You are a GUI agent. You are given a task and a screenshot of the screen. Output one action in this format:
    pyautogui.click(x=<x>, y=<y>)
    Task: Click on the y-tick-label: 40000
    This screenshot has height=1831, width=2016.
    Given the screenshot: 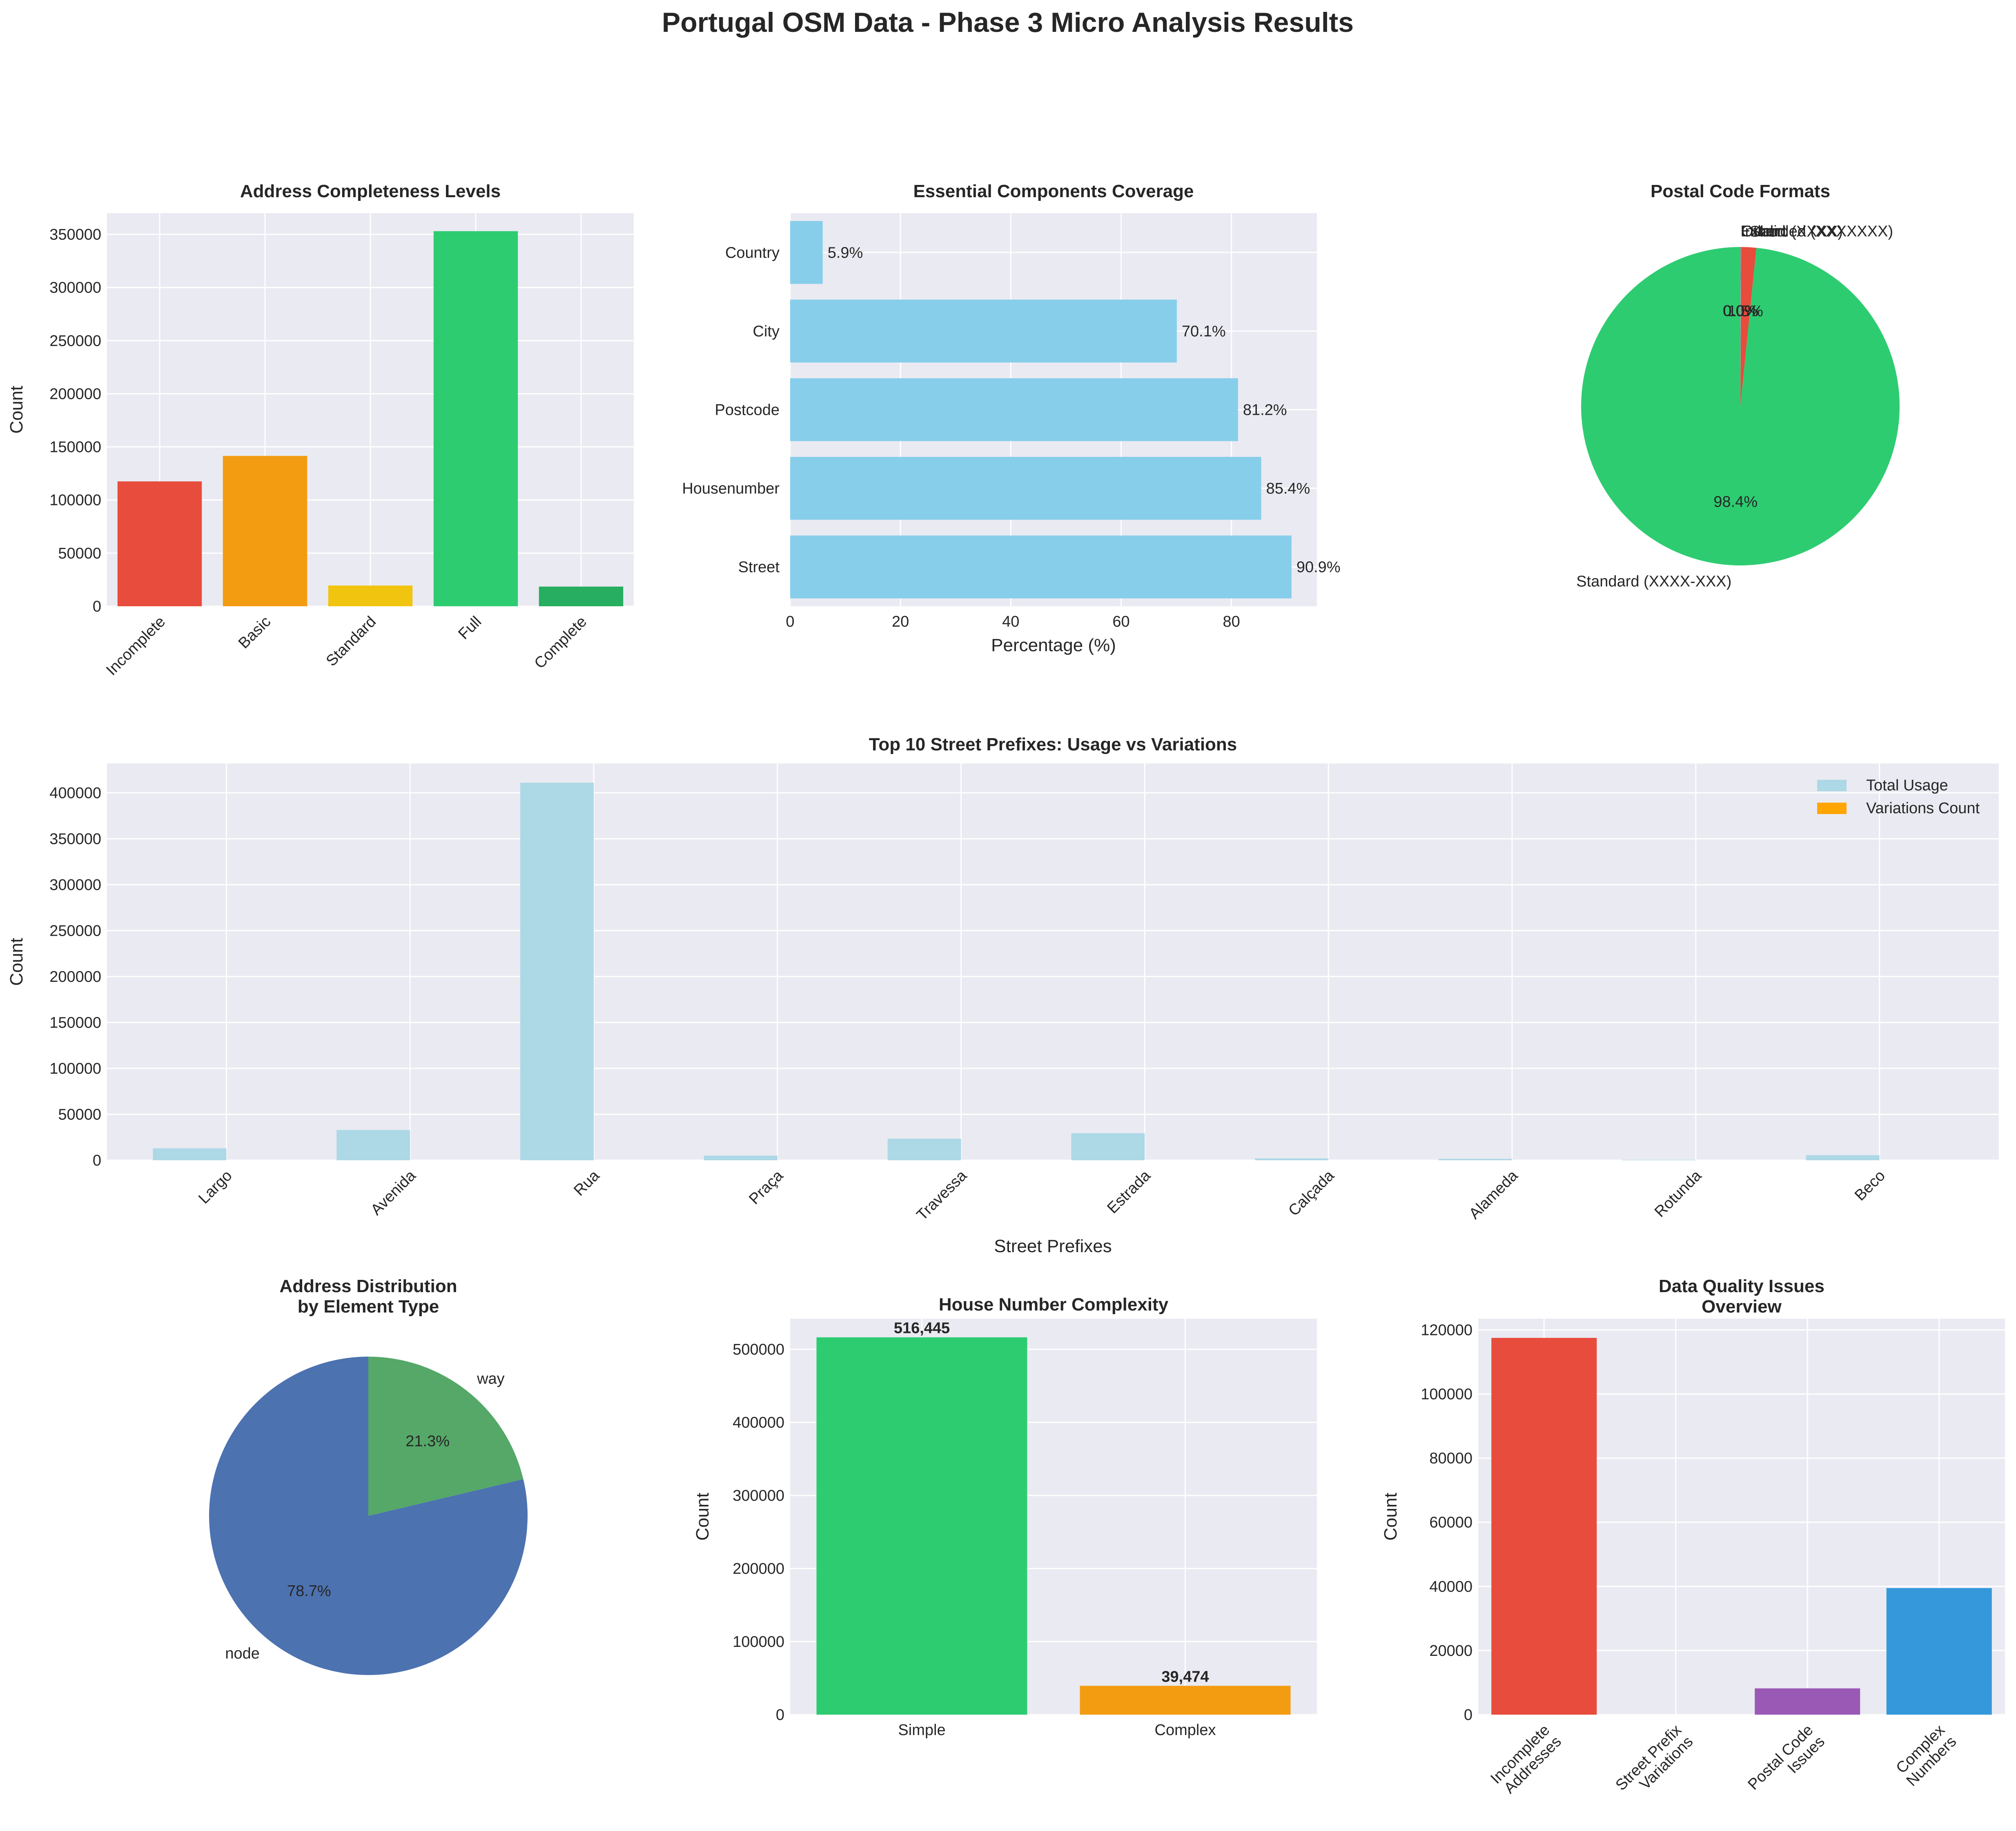 What is the action you would take?
    pyautogui.click(x=1450, y=1586)
    